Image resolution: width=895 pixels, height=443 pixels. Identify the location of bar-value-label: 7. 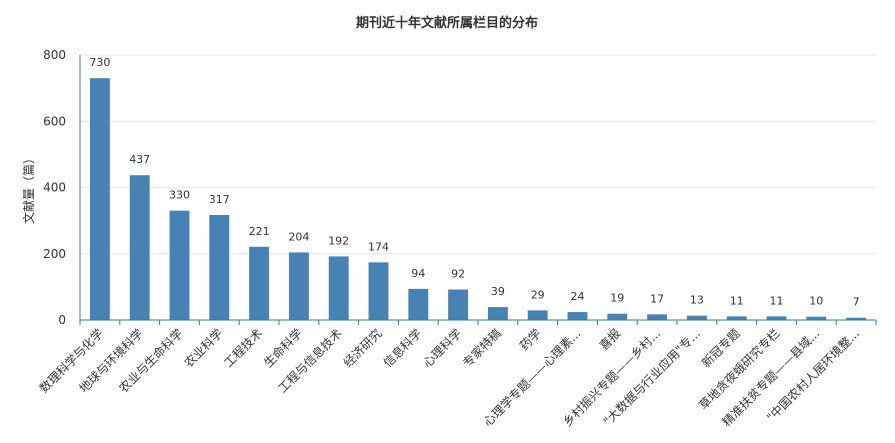
(856, 302).